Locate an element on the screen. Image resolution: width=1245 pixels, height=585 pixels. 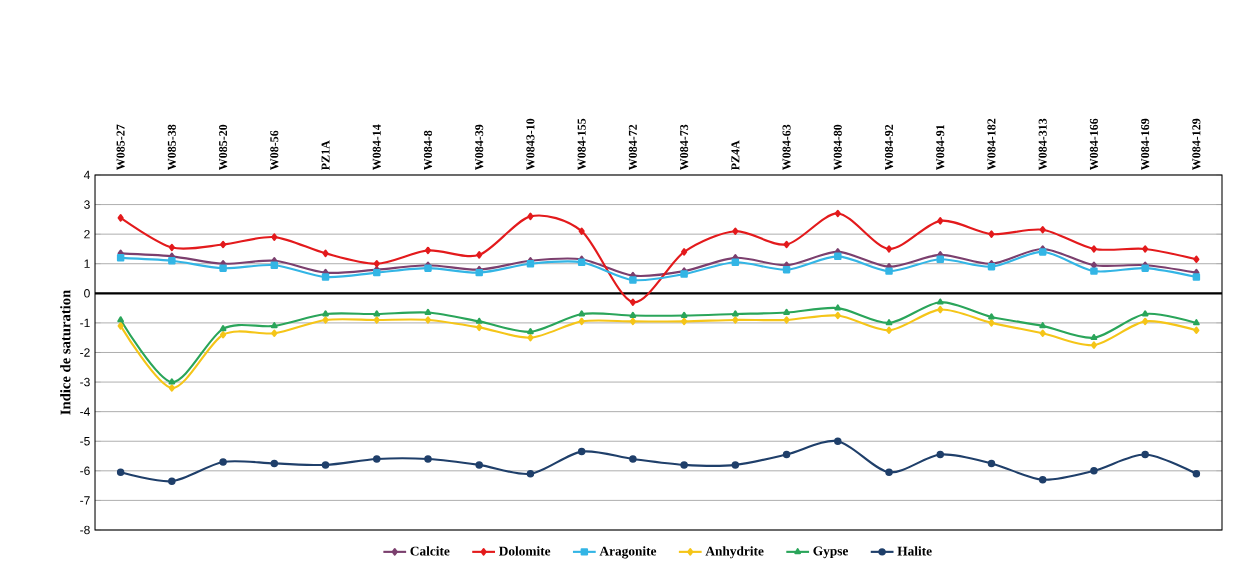
x-tick-label: W084-80 is located at coordinates (837, 147).